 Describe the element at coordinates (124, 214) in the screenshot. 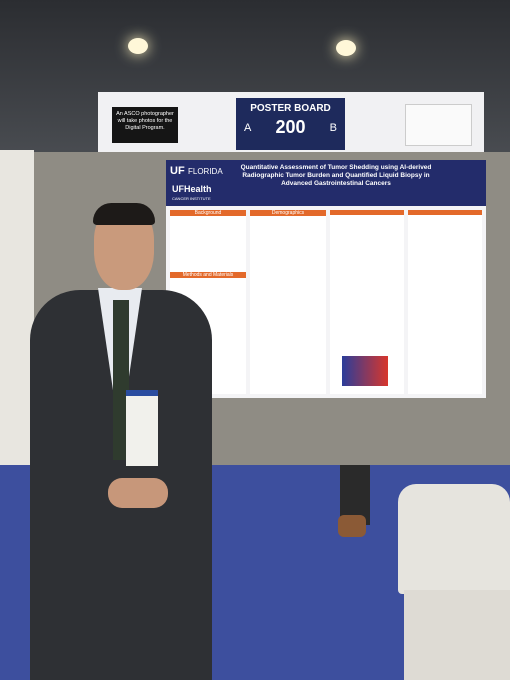

I see `person-hair` at that location.